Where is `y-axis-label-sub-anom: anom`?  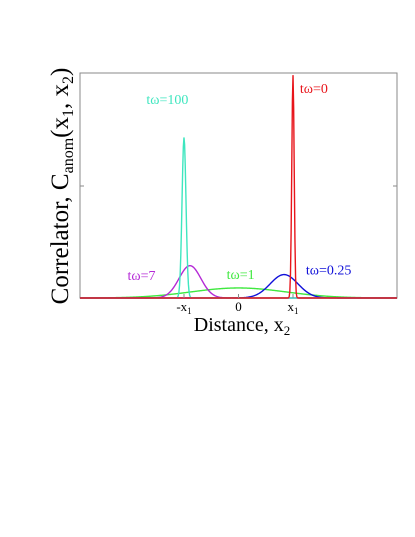
y-axis-label-sub-anom: anom is located at coordinates (68, 155).